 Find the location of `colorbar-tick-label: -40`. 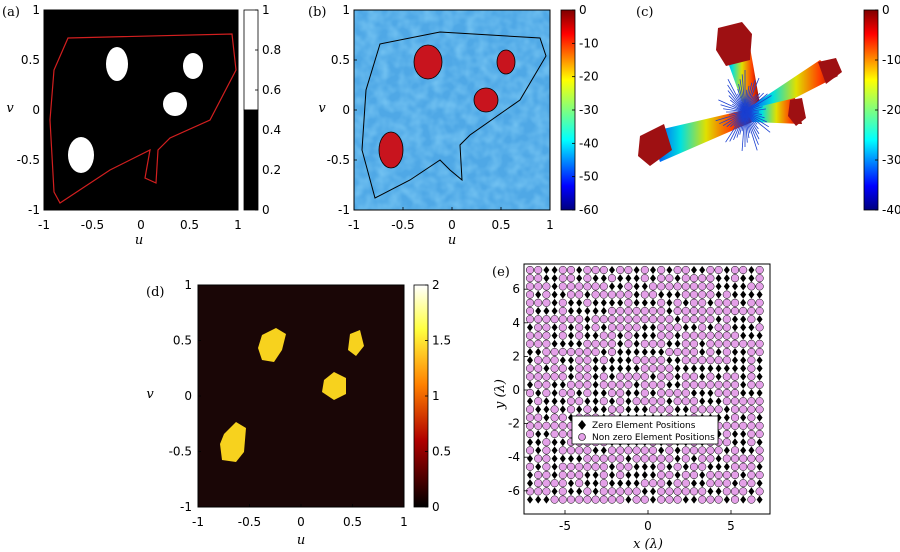

colorbar-tick-label: -40 is located at coordinates (891, 210).